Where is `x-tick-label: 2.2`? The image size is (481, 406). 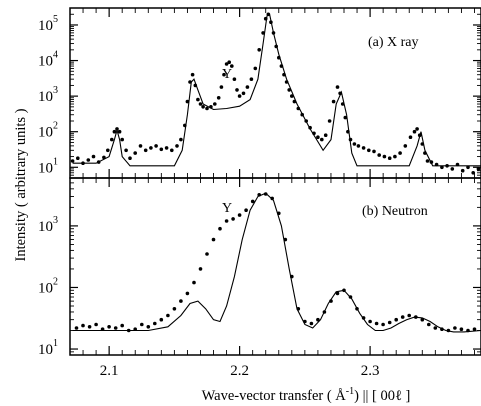 x-tick-label: 2.2 is located at coordinates (239, 371).